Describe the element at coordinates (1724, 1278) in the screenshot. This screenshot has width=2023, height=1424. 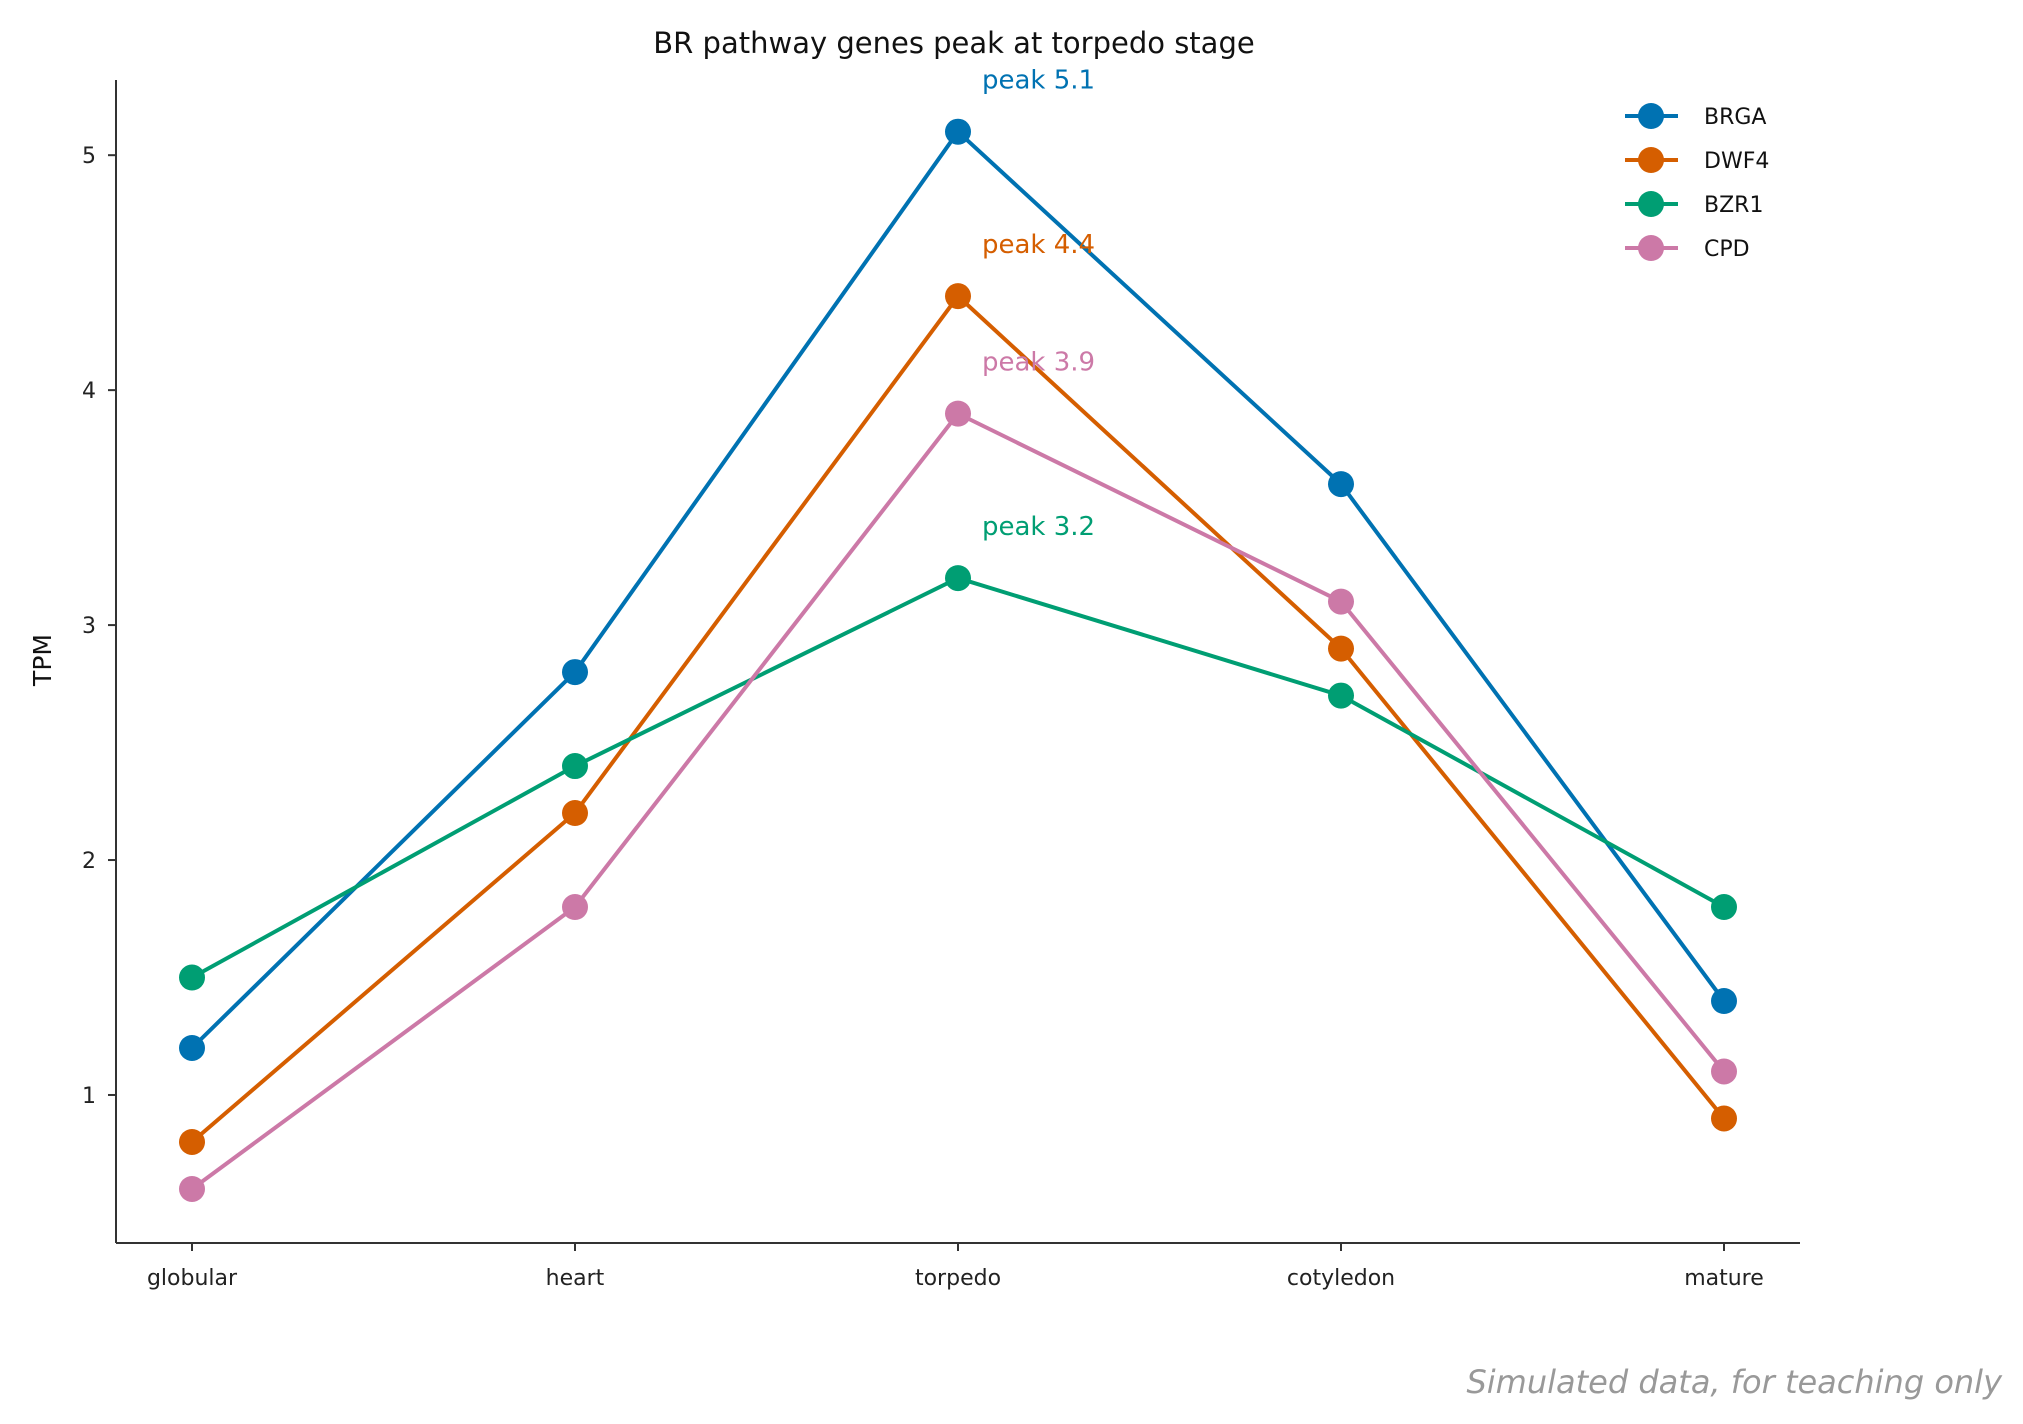
I see `x-tick-label: mature` at that location.